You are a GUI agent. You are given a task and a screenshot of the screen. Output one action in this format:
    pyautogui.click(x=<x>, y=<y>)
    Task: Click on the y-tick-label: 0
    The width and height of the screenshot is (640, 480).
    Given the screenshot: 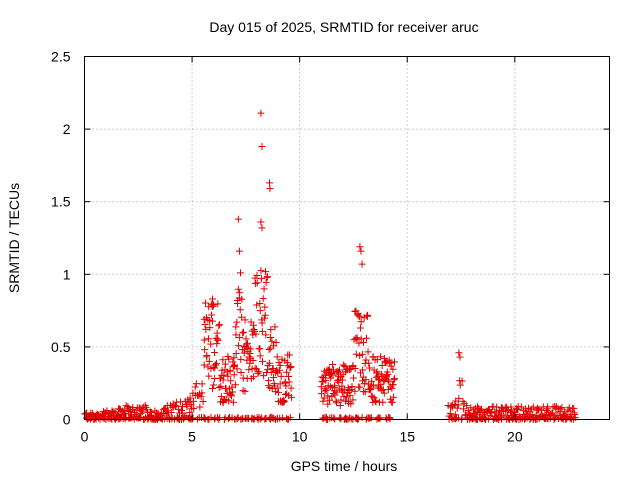 What is the action you would take?
    pyautogui.click(x=67, y=420)
    